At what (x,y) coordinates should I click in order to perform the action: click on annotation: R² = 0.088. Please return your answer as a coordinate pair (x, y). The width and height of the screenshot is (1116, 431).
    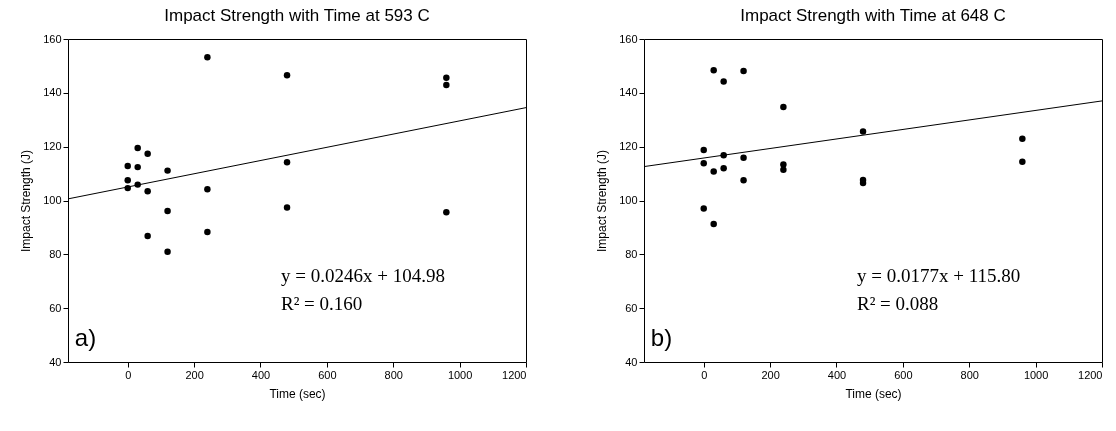
    Looking at the image, I should click on (897, 303).